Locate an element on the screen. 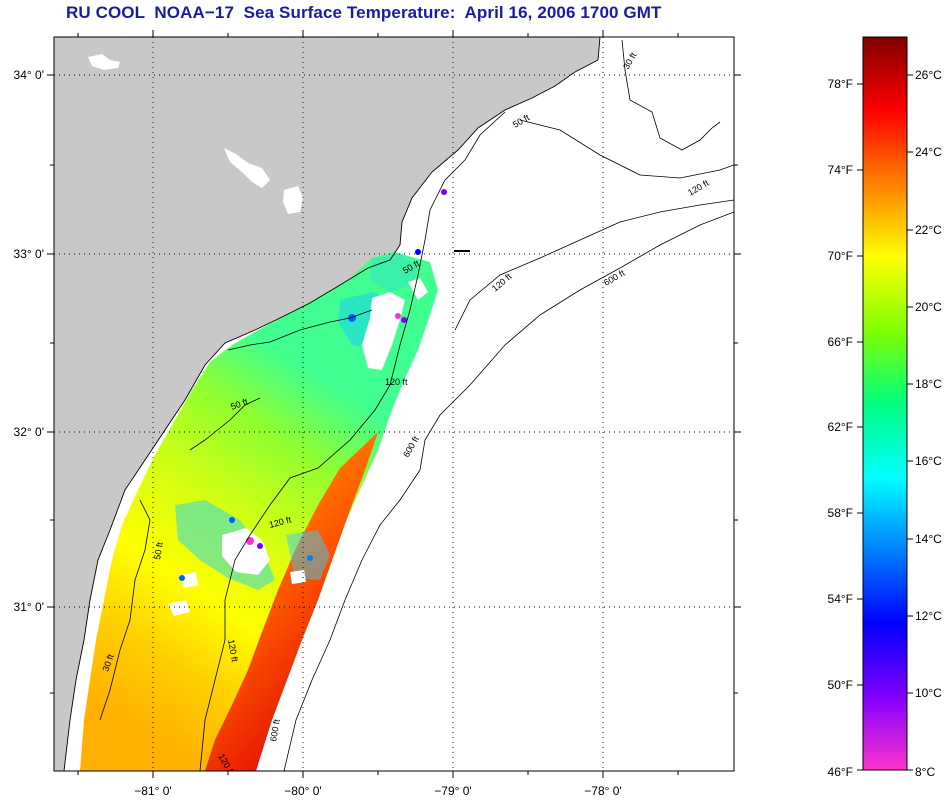 The image size is (952, 801). fahrenheit-label: 54°F is located at coordinates (840, 599).